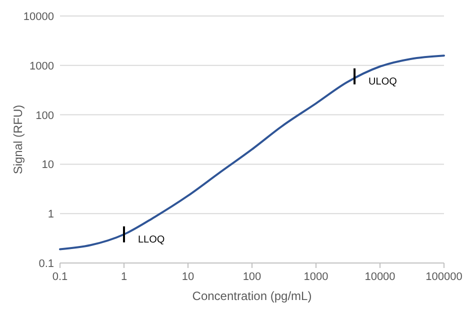 Image resolution: width=466 pixels, height=313 pixels. What do you see at coordinates (124, 277) in the screenshot?
I see `x-tick-label: 1` at bounding box center [124, 277].